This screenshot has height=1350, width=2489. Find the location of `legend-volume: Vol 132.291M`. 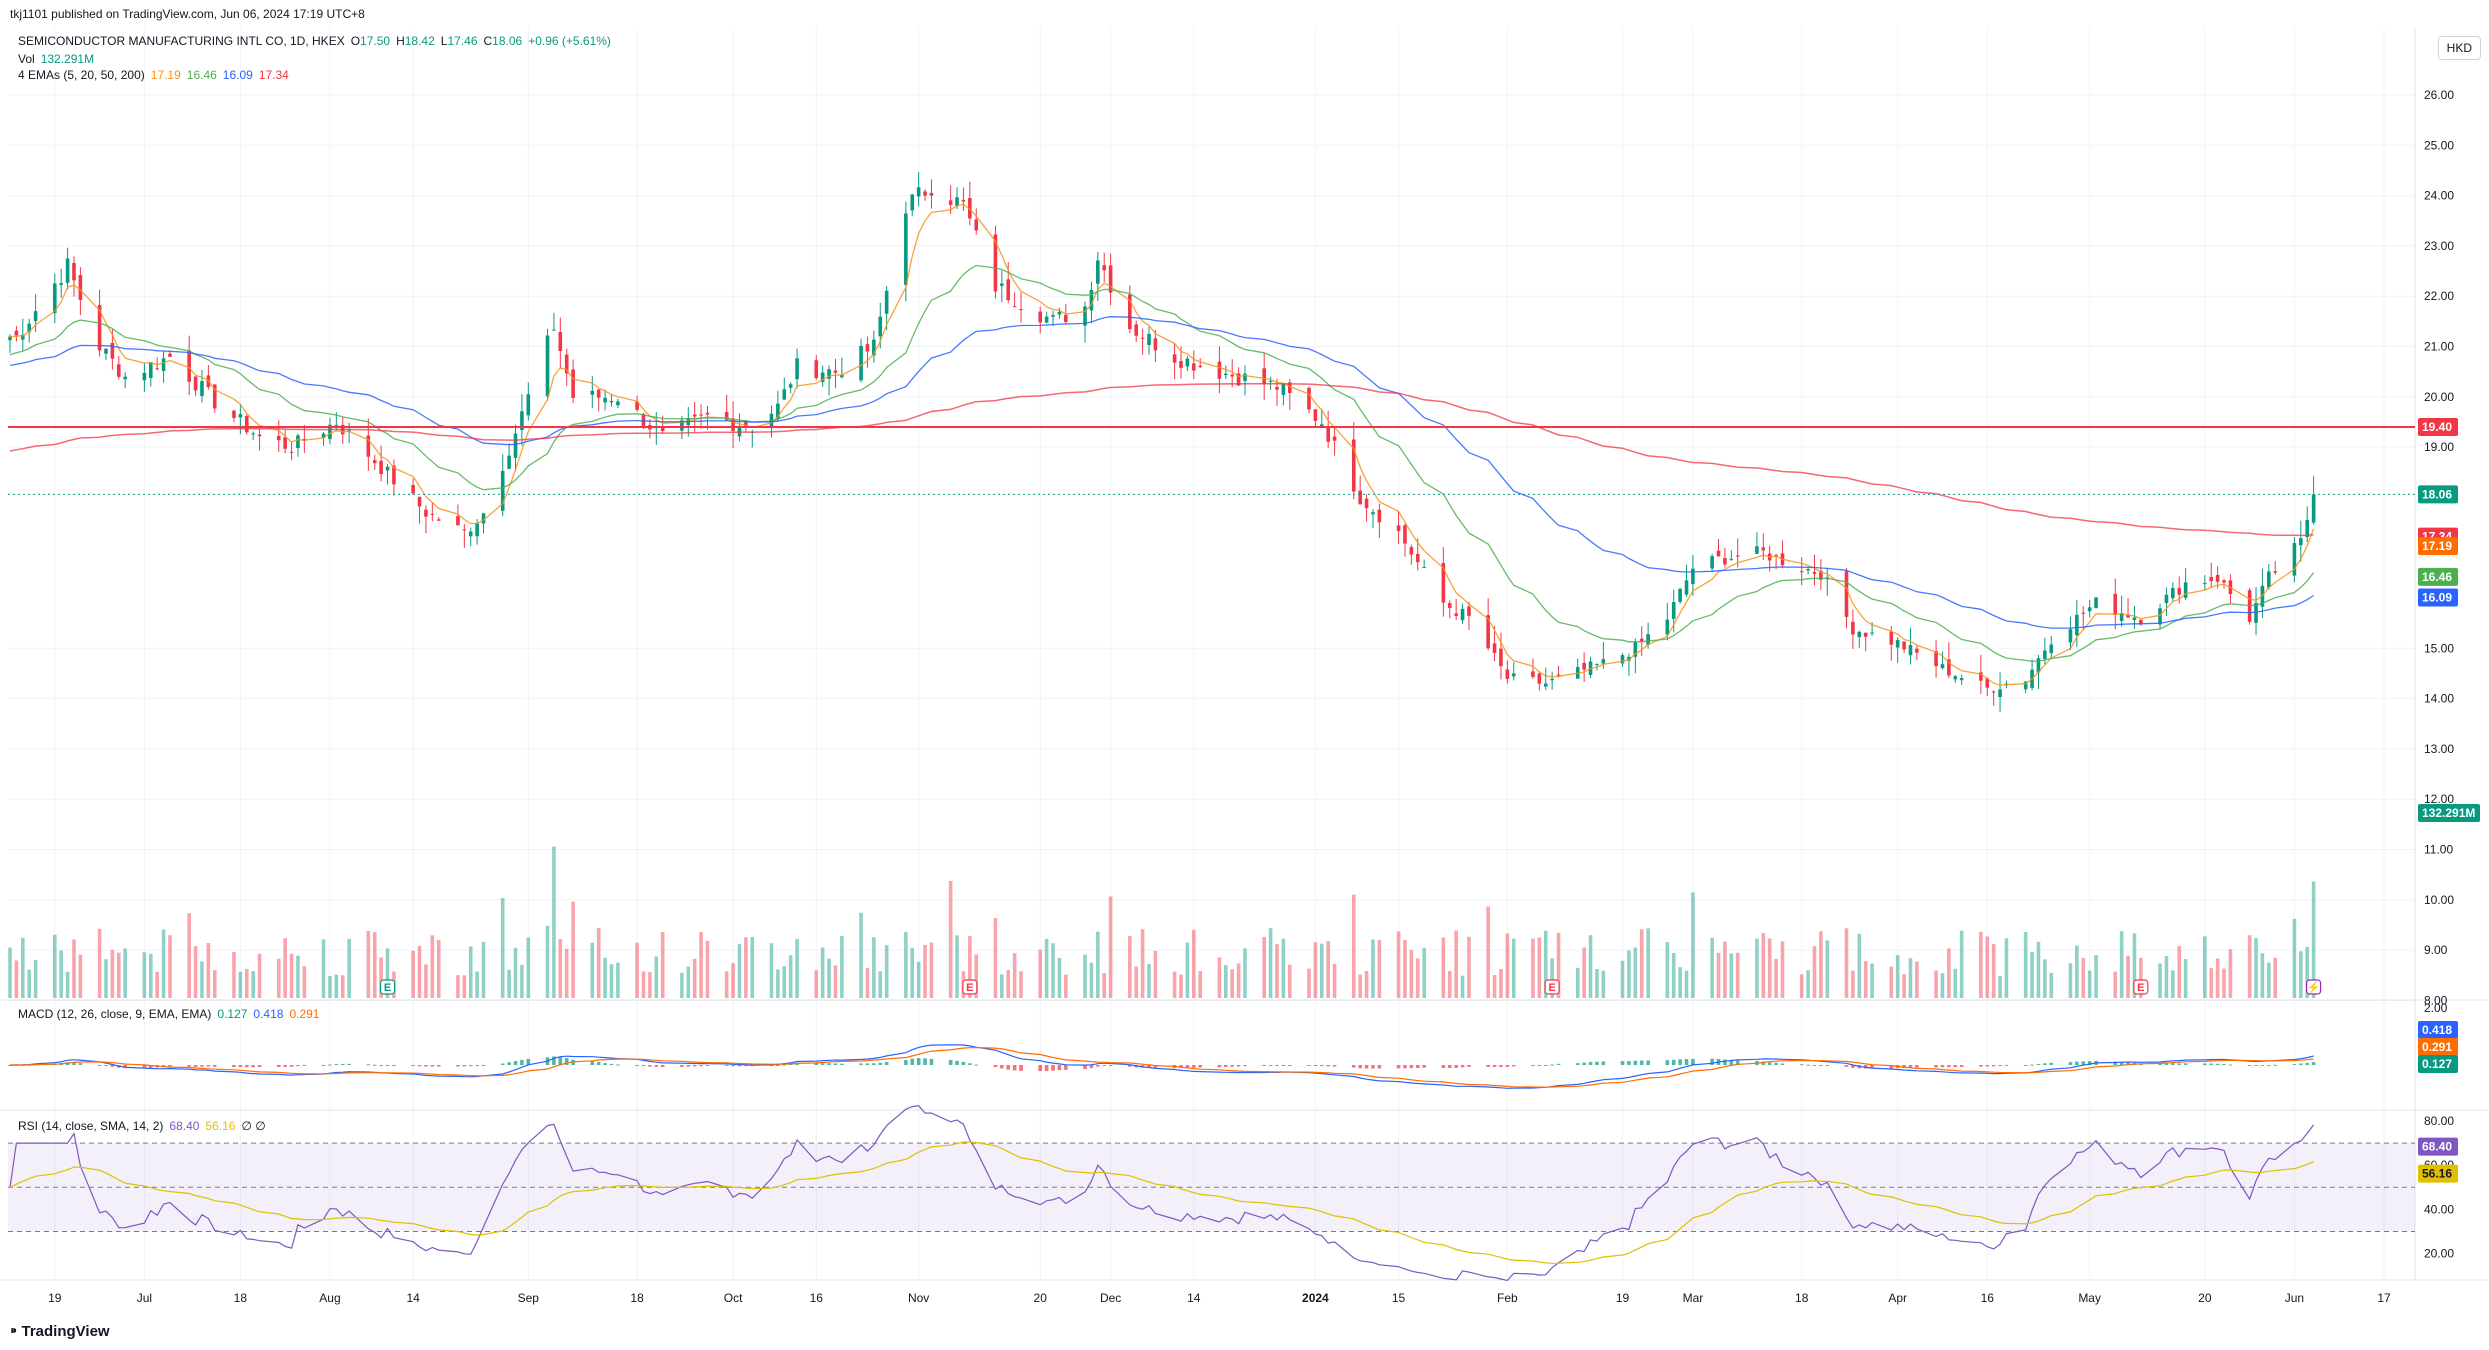

legend-volume: Vol 132.291M is located at coordinates (59, 59).